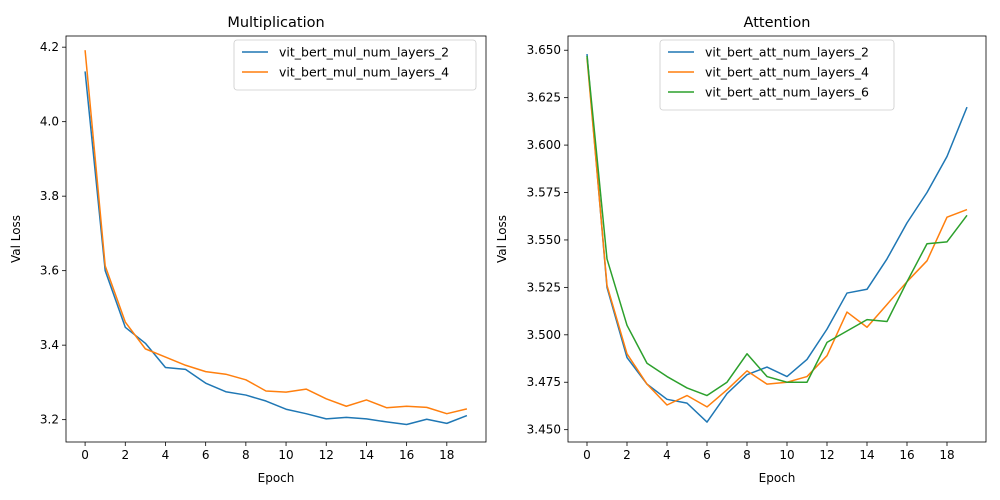 This screenshot has height=500, width=1000. Describe the element at coordinates (49, 122) in the screenshot. I see `multiplication-y-tick-label: 4.0` at that location.